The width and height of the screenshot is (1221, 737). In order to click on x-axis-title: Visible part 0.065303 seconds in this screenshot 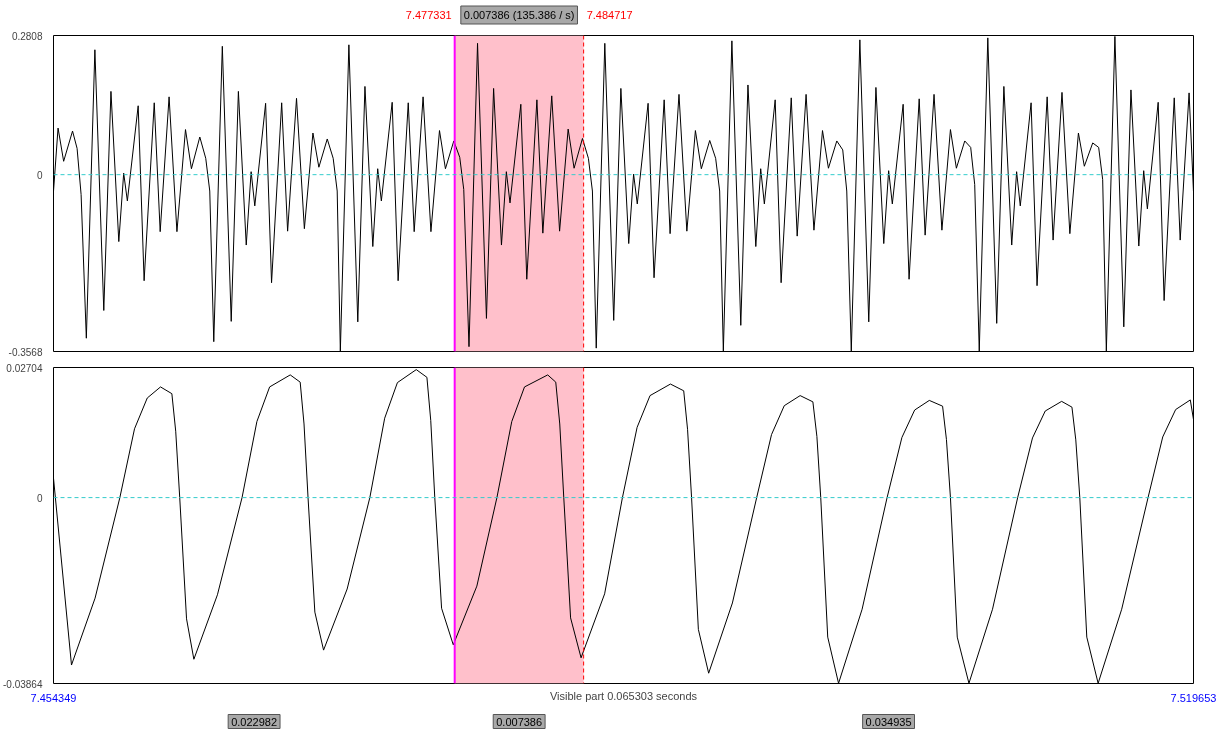, I will do `click(623, 695)`.